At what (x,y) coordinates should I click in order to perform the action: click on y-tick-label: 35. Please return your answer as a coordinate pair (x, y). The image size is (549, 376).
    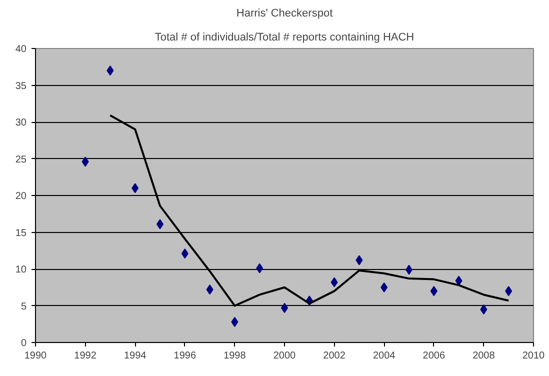
    Looking at the image, I should click on (21, 86).